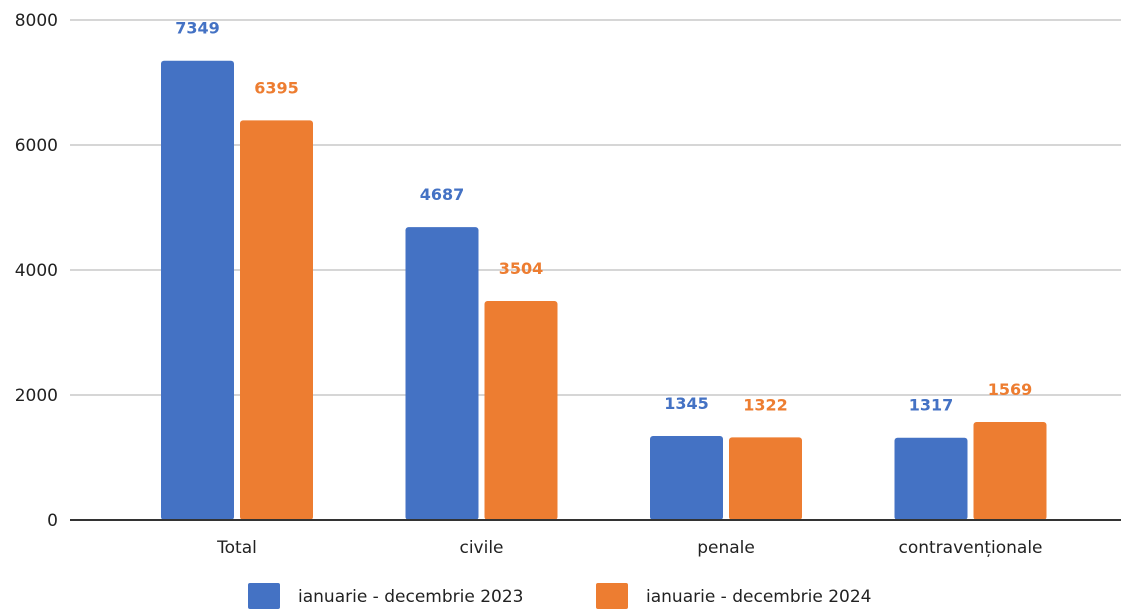 This screenshot has width=1121, height=609. What do you see at coordinates (276, 87) in the screenshot?
I see `data-label: 6395` at bounding box center [276, 87].